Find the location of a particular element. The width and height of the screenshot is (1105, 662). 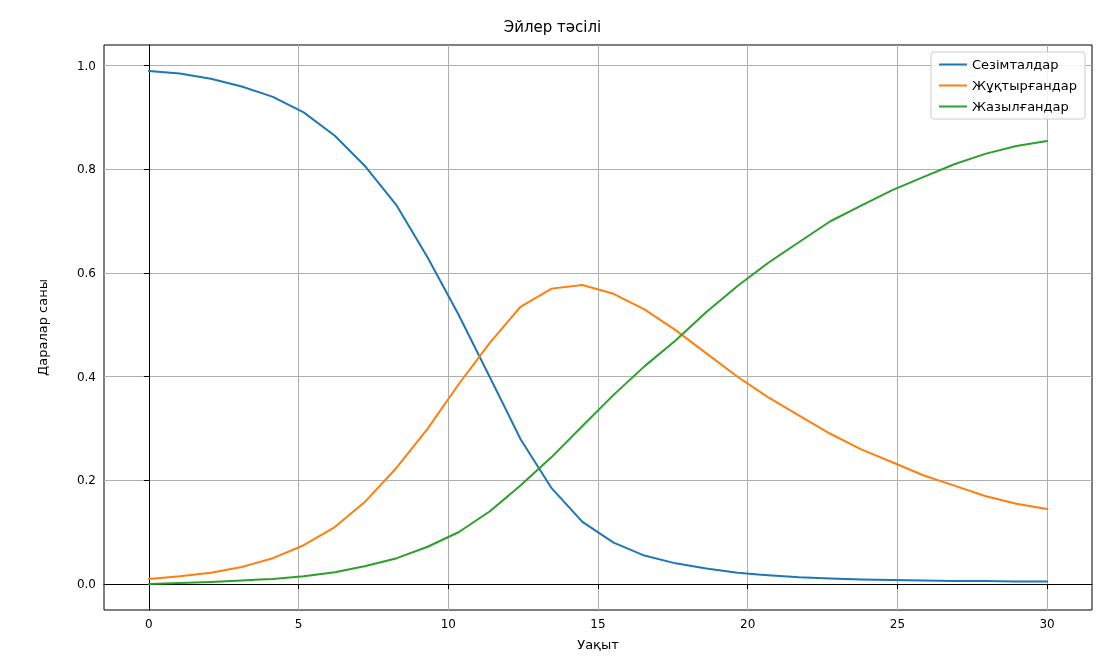

y-tick-label: 0.4 is located at coordinates (86, 376).